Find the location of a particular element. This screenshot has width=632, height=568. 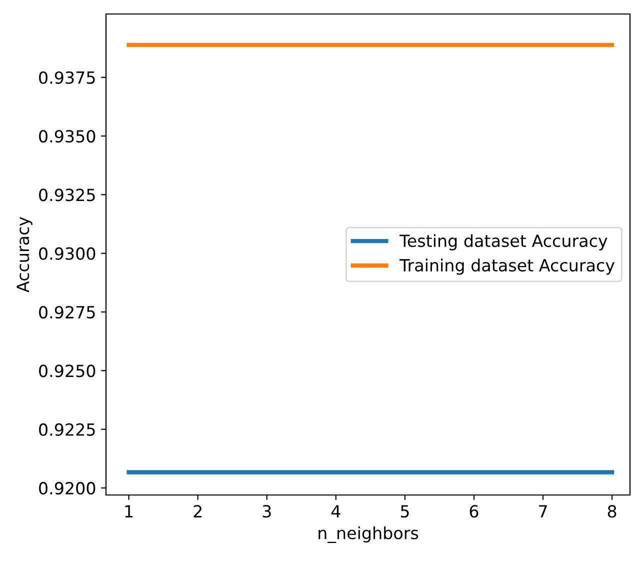

x-tick-label: 8 is located at coordinates (612, 511).